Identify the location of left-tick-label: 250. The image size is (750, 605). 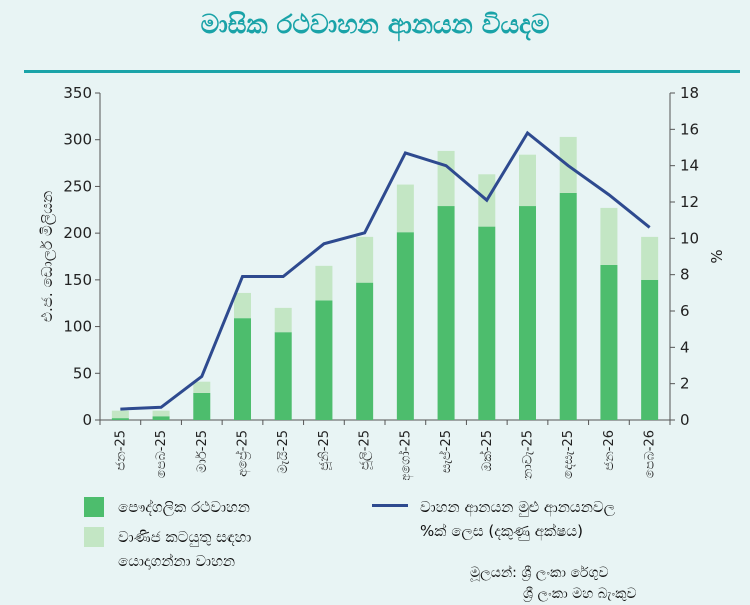
(77, 186).